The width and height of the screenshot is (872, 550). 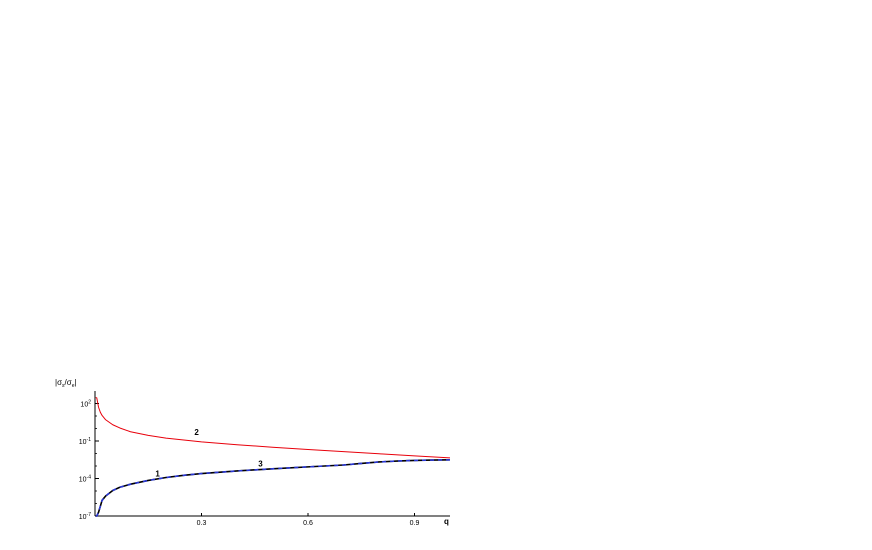 I want to click on series, so click(x=273, y=457).